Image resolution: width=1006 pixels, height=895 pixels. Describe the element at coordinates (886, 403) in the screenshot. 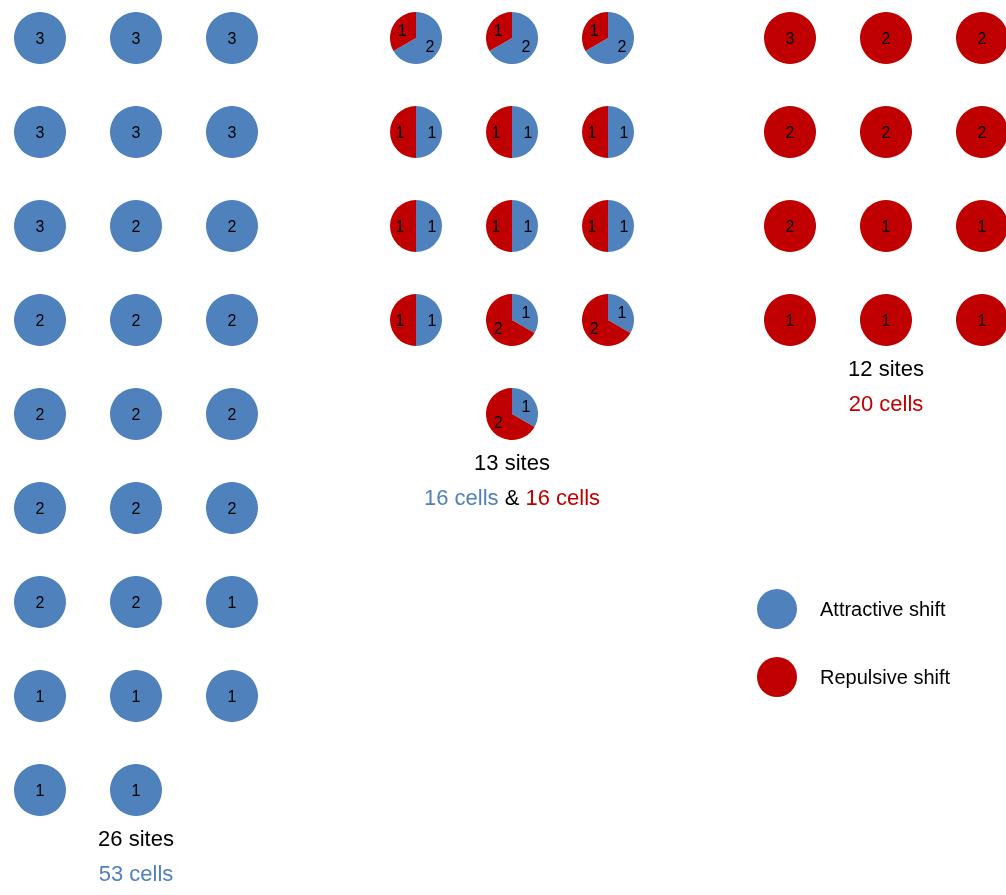

I see `text: 20 cells` at that location.